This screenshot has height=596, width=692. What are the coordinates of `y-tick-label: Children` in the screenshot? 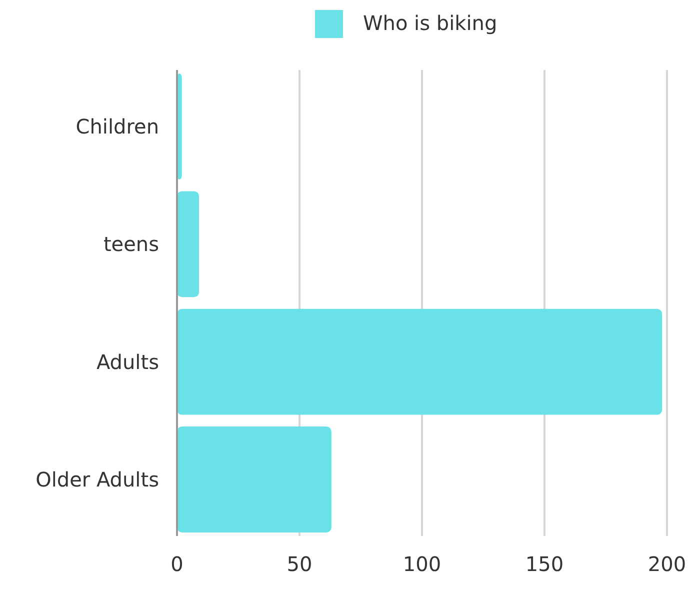 It's located at (117, 126).